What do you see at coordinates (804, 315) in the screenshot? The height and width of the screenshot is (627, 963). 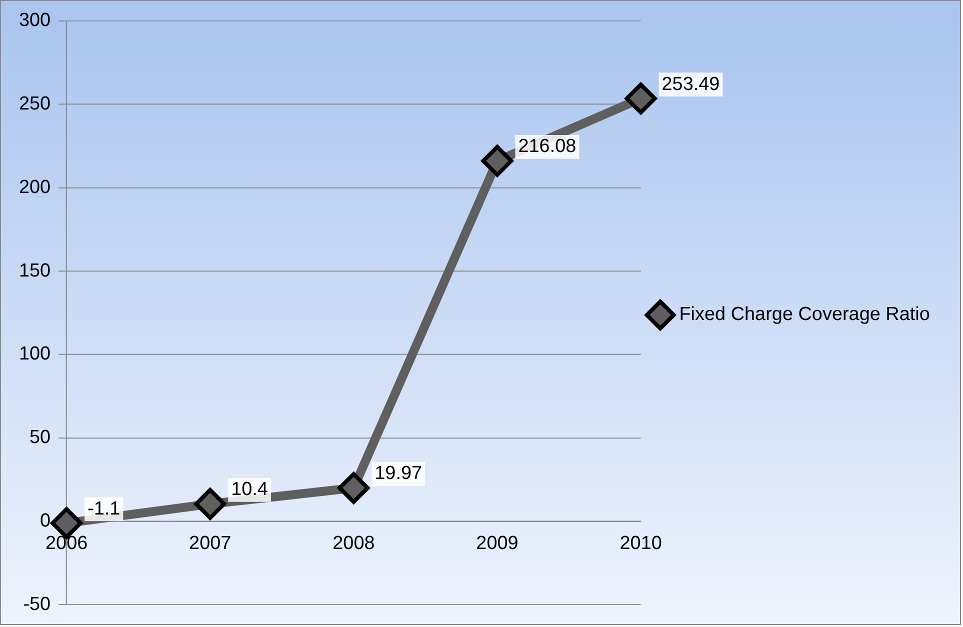 I see `legend-label: Fixed Charge Coverage Ratio` at bounding box center [804, 315].